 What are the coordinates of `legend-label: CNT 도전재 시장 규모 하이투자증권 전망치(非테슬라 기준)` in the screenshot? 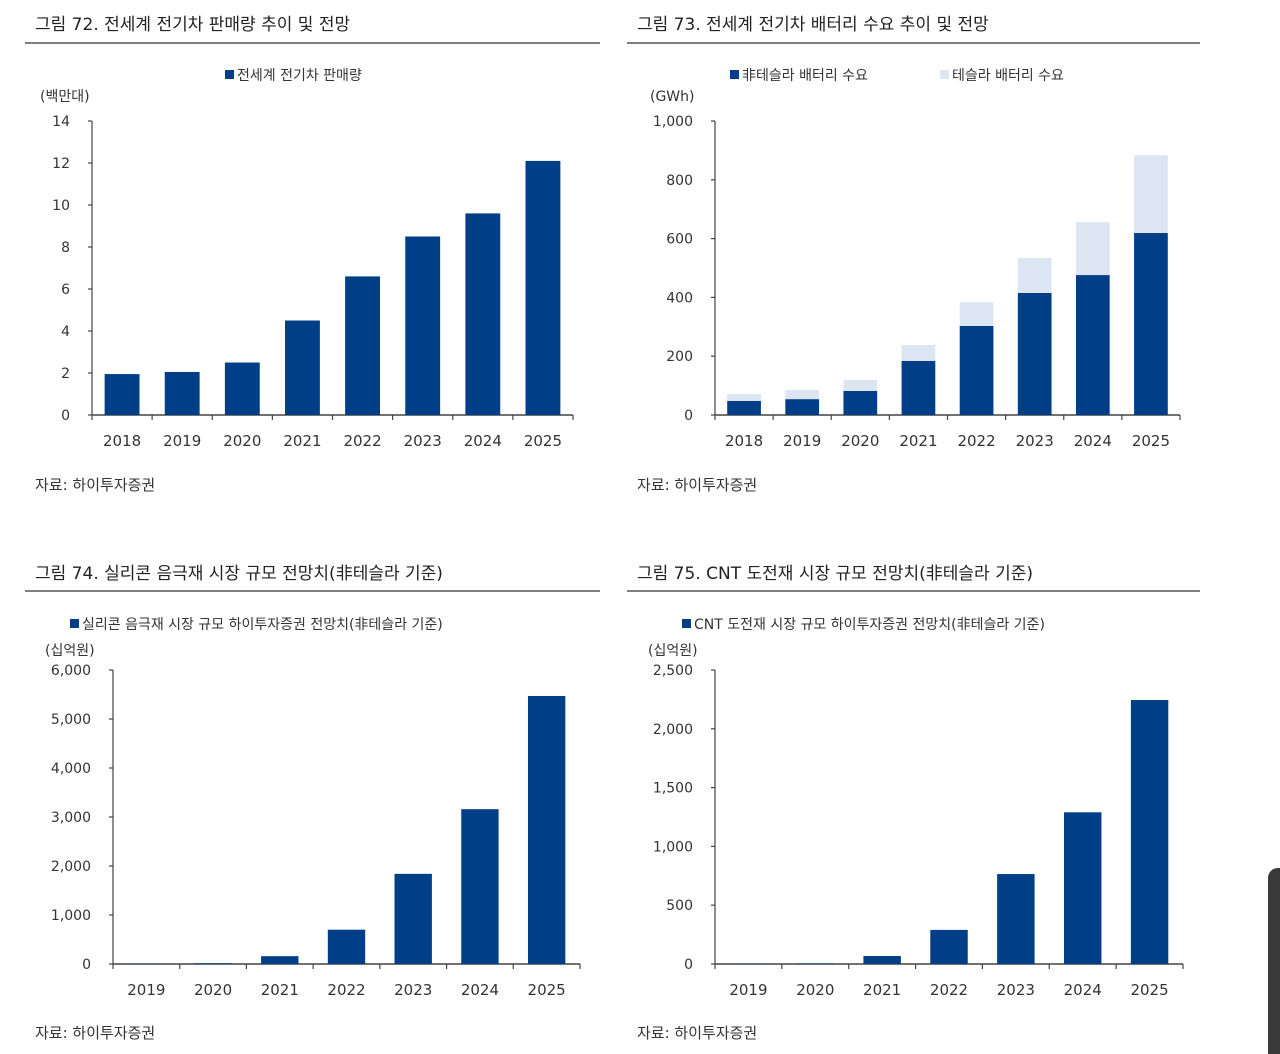 It's located at (869, 625).